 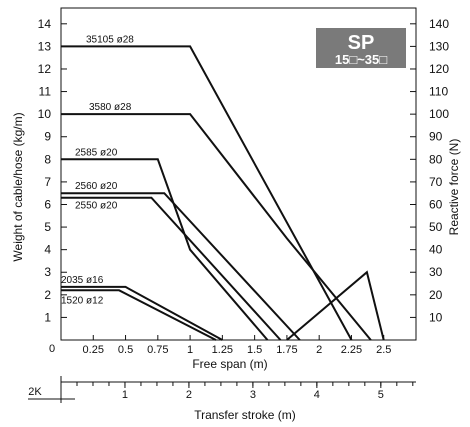 I want to click on y2-tick-label: 60, so click(x=436, y=204).